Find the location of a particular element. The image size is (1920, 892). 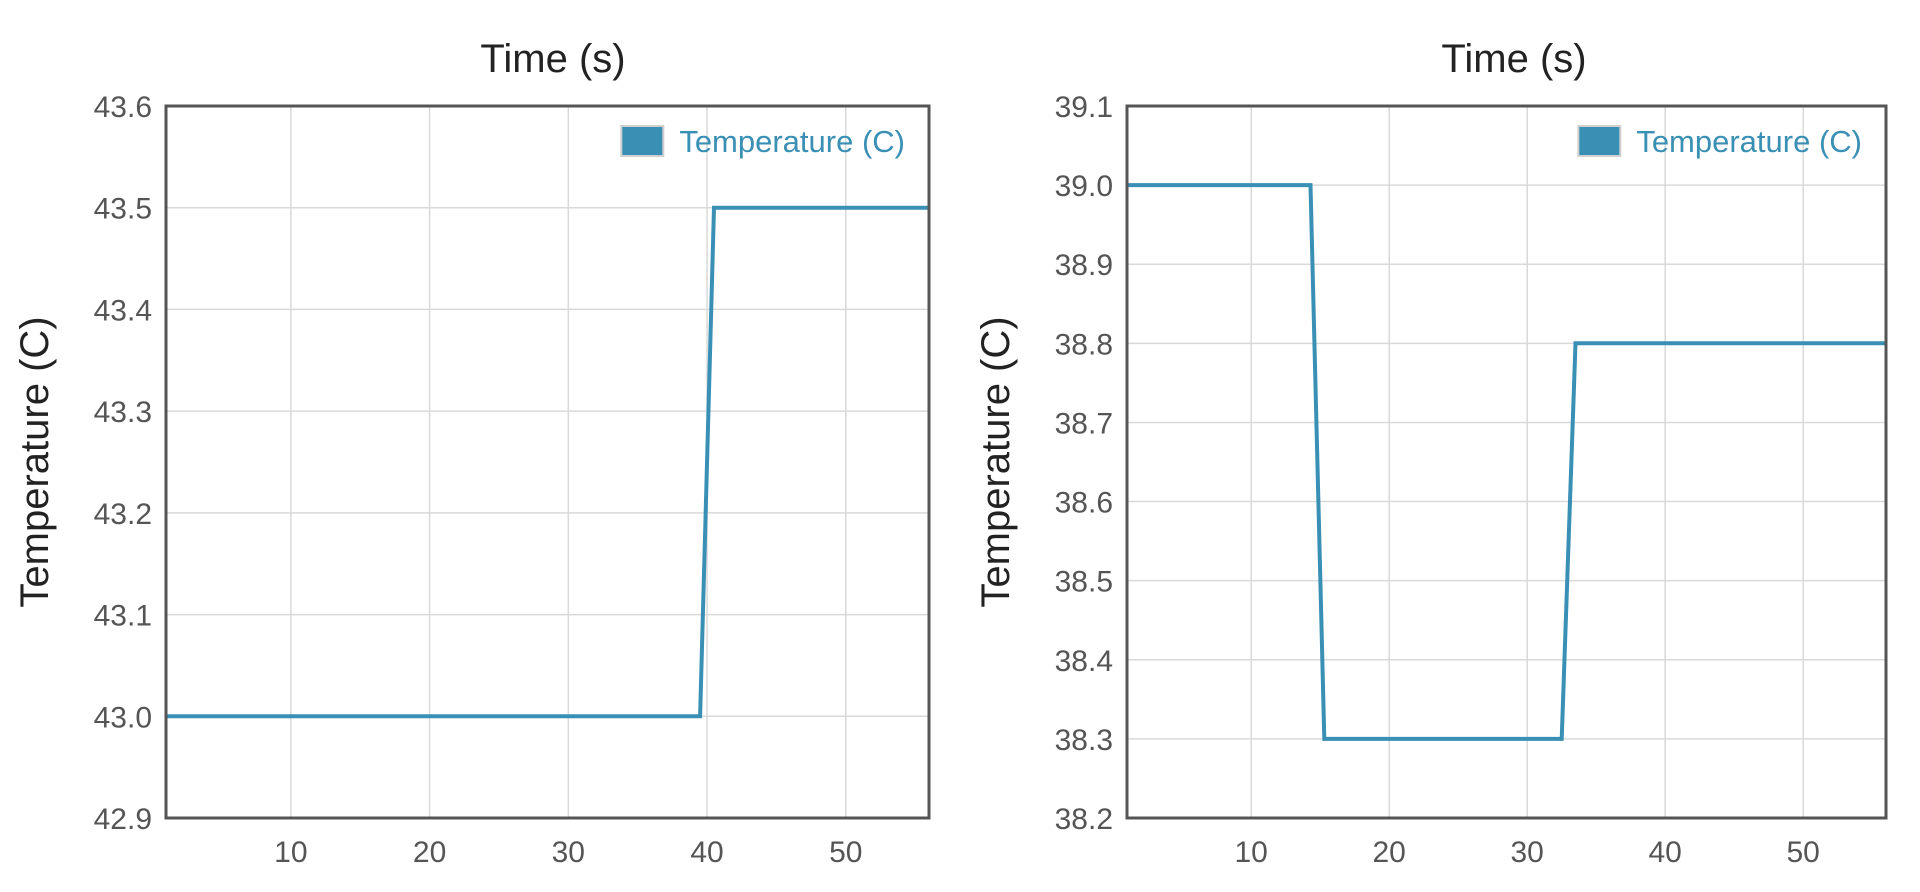

y-tick-label: 43.1 is located at coordinates (123, 616).